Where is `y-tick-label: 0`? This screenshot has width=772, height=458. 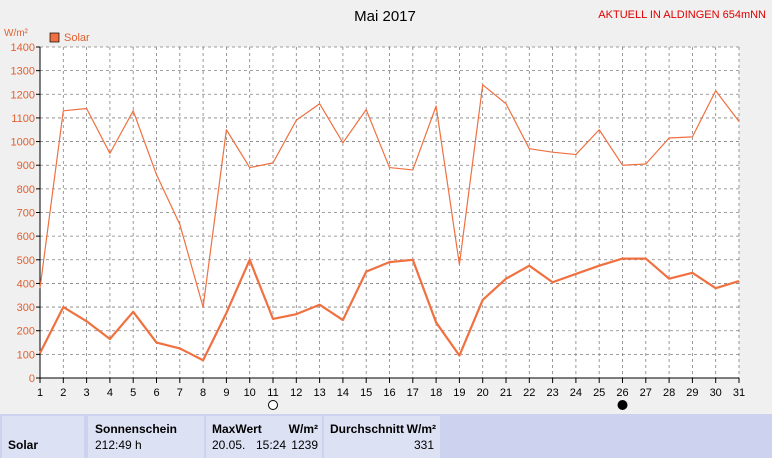
y-tick-label: 0 is located at coordinates (32, 379).